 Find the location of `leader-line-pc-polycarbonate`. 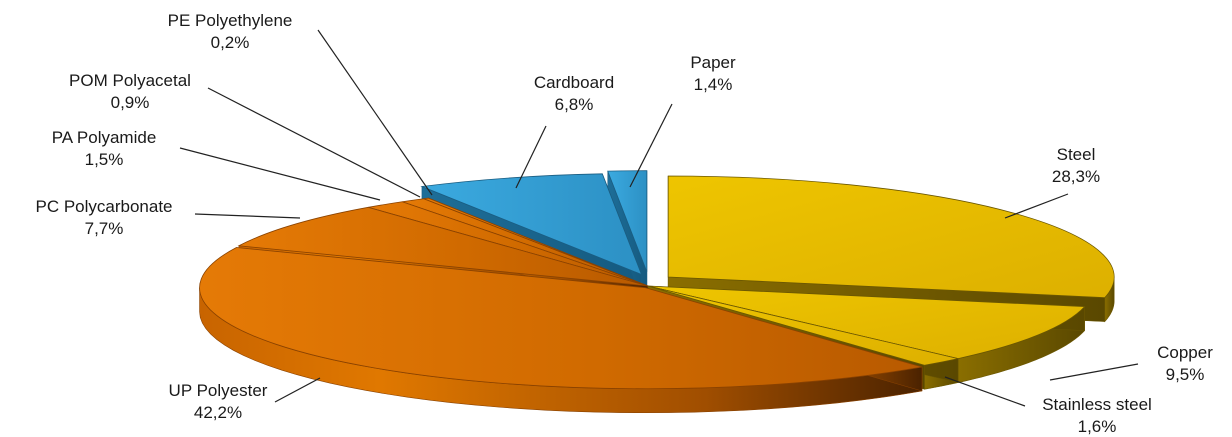

leader-line-pc-polycarbonate is located at coordinates (247, 216).